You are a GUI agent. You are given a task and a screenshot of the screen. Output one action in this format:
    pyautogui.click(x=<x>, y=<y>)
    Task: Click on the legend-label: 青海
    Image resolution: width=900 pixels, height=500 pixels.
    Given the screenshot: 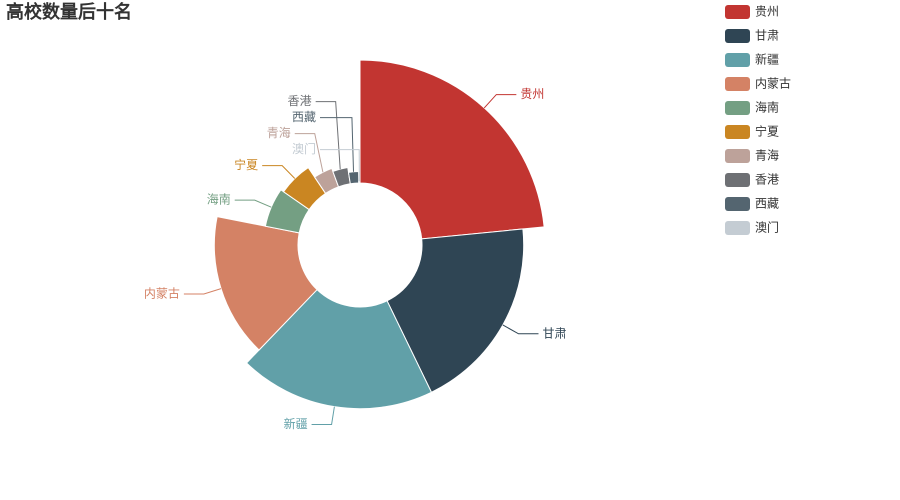 What is the action you would take?
    pyautogui.click(x=767, y=155)
    